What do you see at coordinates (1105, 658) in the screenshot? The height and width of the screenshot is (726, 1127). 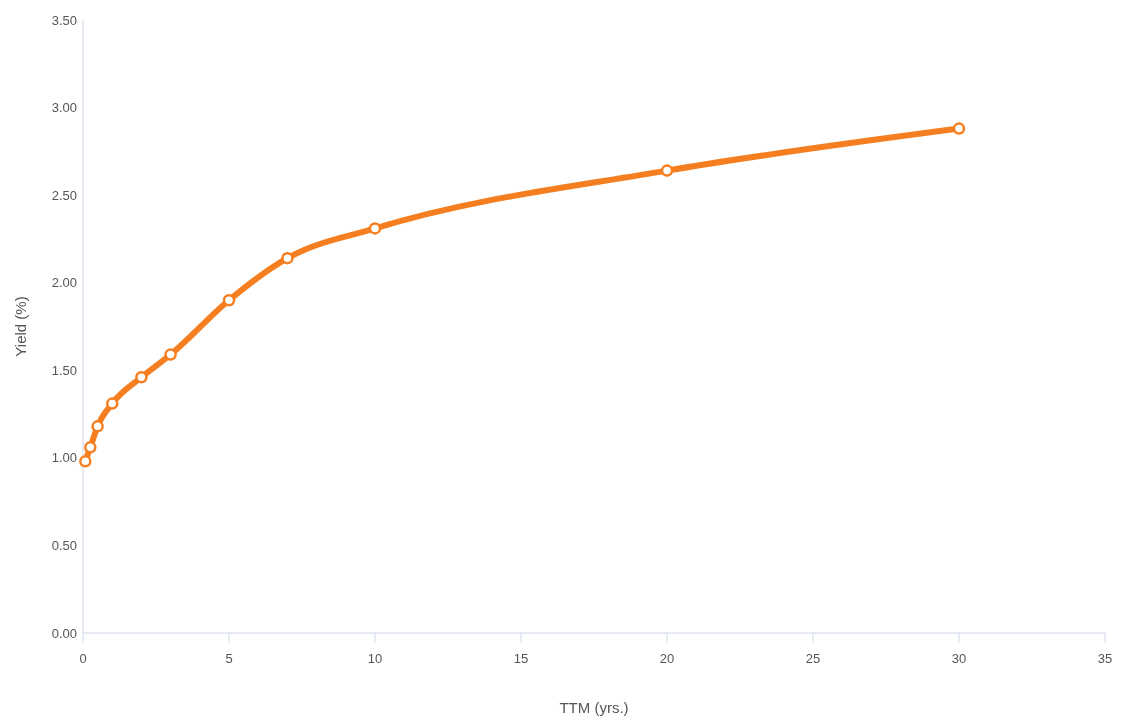 I see `x-tick-label: 35` at bounding box center [1105, 658].